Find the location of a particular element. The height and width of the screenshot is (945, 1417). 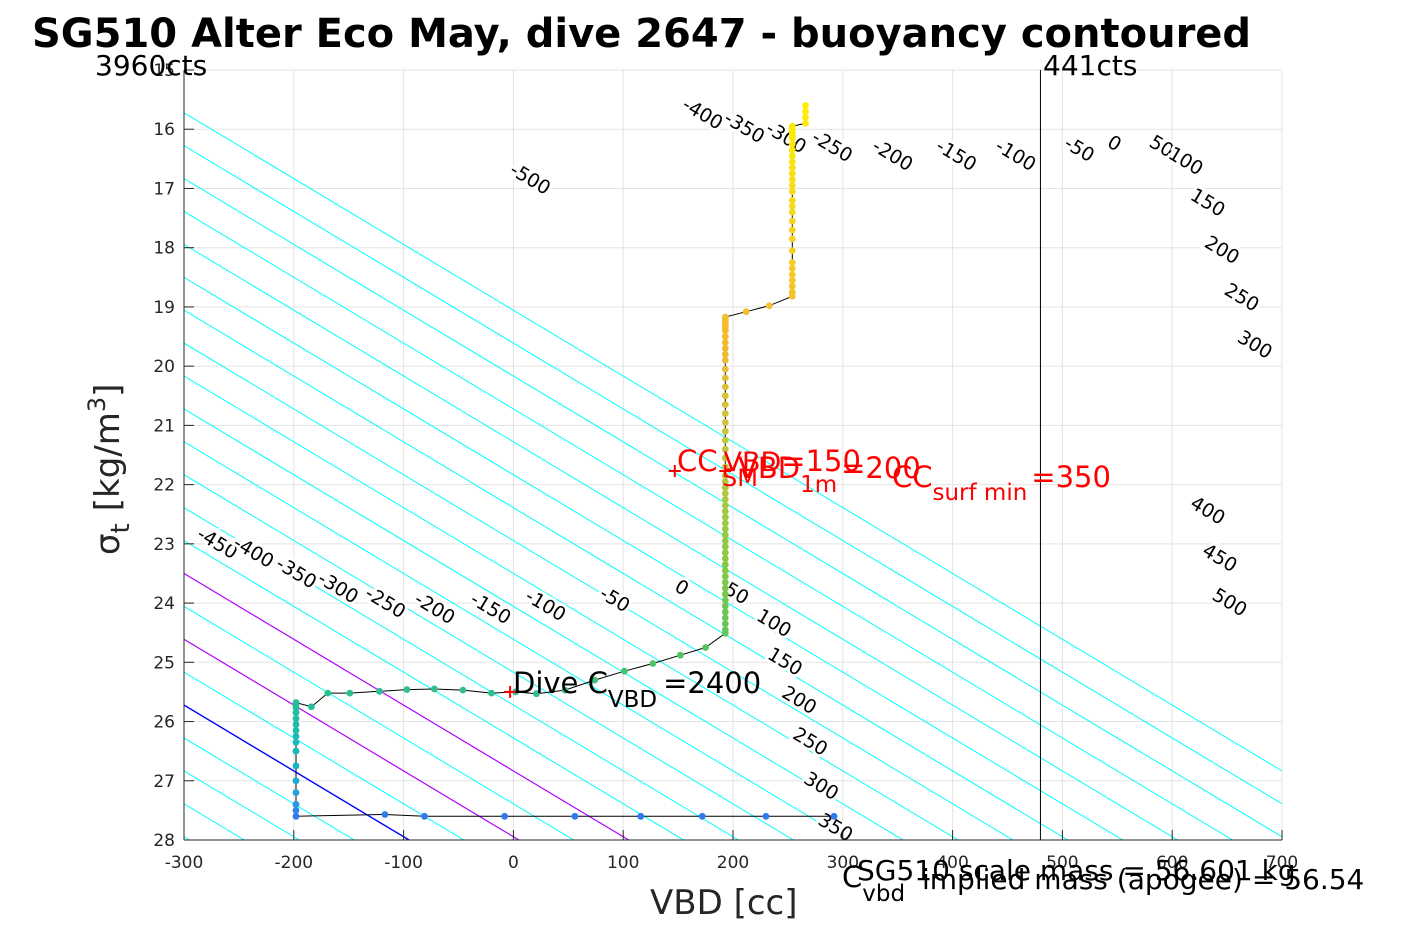

x-tick-label: 0 is located at coordinates (513, 863).